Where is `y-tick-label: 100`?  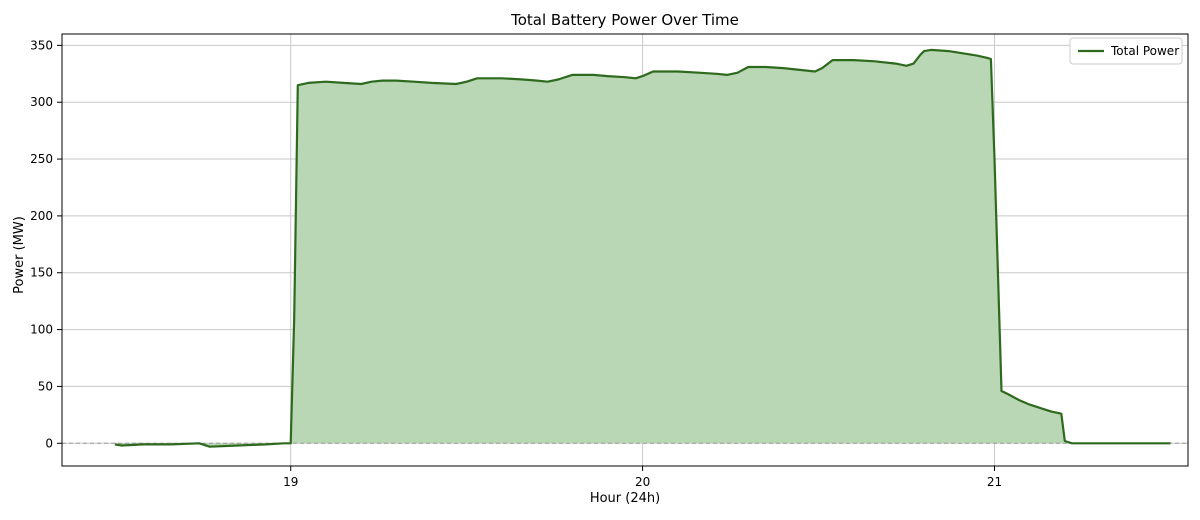 y-tick-label: 100 is located at coordinates (41, 330).